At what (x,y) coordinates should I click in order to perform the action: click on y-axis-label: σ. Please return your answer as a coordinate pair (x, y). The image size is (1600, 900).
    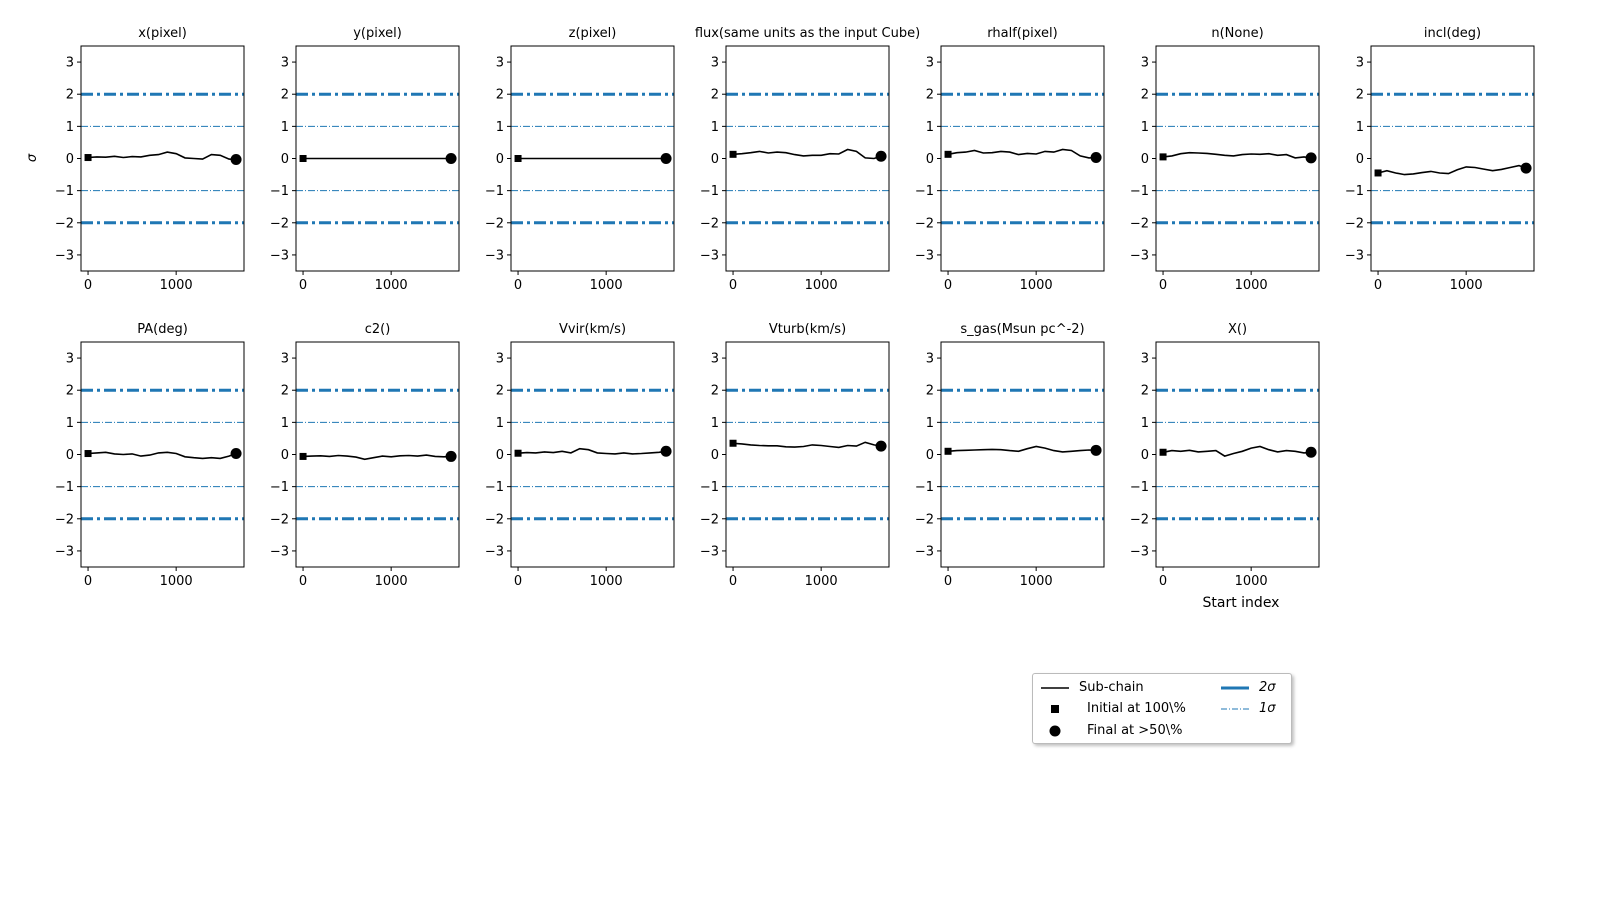
    Looking at the image, I should click on (32, 157).